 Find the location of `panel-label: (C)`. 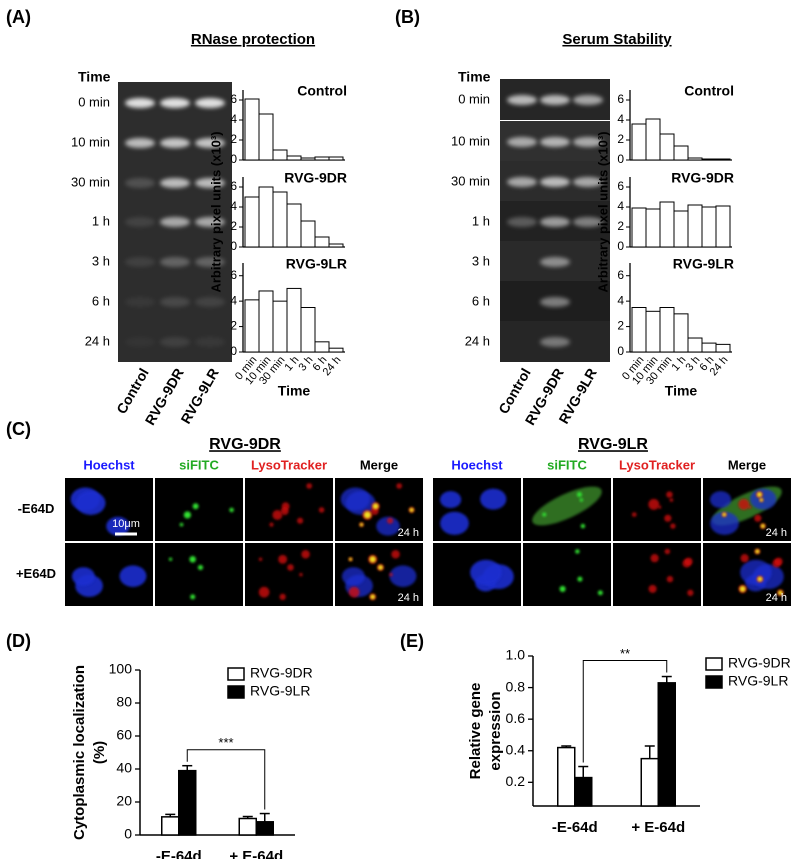

panel-label: (C) is located at coordinates (18, 429).